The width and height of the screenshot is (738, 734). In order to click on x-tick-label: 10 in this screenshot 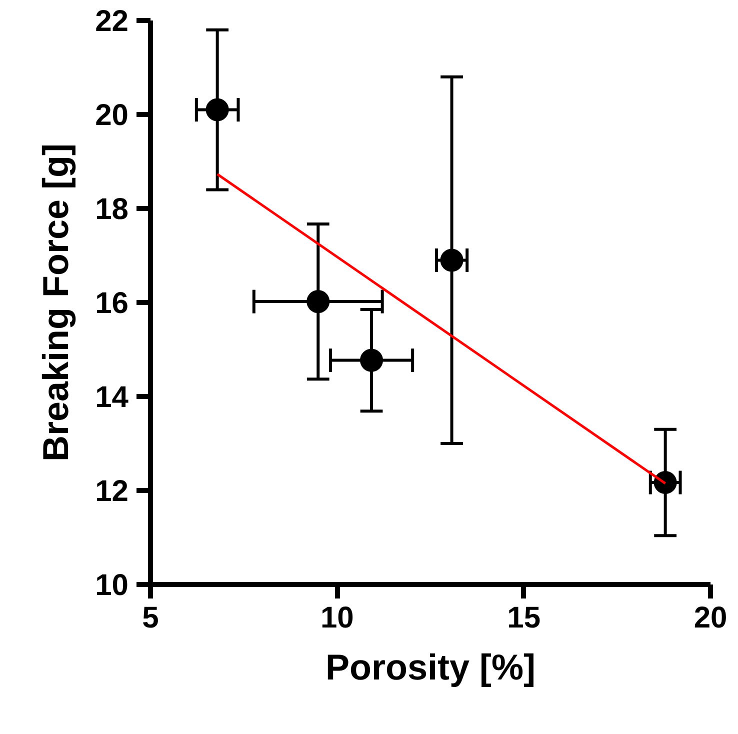, I will do `click(337, 618)`.